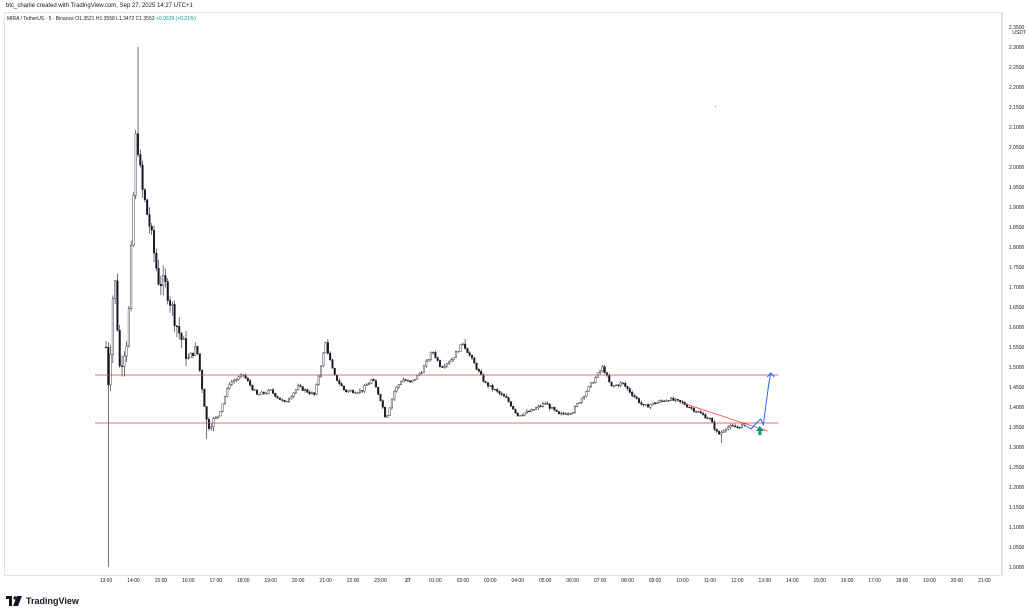  What do you see at coordinates (42, 601) in the screenshot?
I see `tradingview-logo: TradingView` at bounding box center [42, 601].